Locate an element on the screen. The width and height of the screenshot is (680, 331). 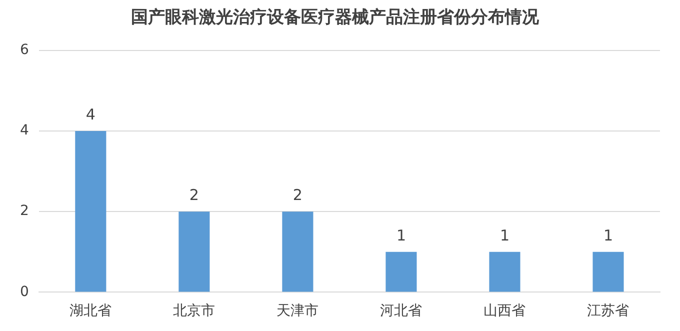
x-tick-label: 天津市 is located at coordinates (297, 311).